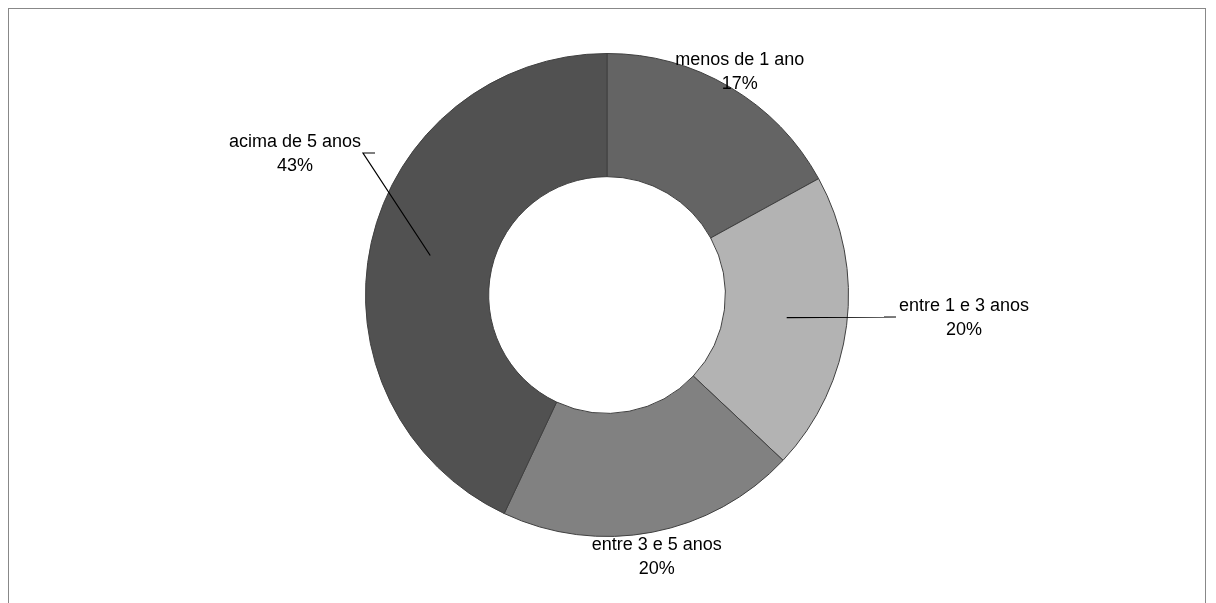 The width and height of the screenshot is (1216, 603). I want to click on slice-label: acima de 5 anos, so click(295, 141).